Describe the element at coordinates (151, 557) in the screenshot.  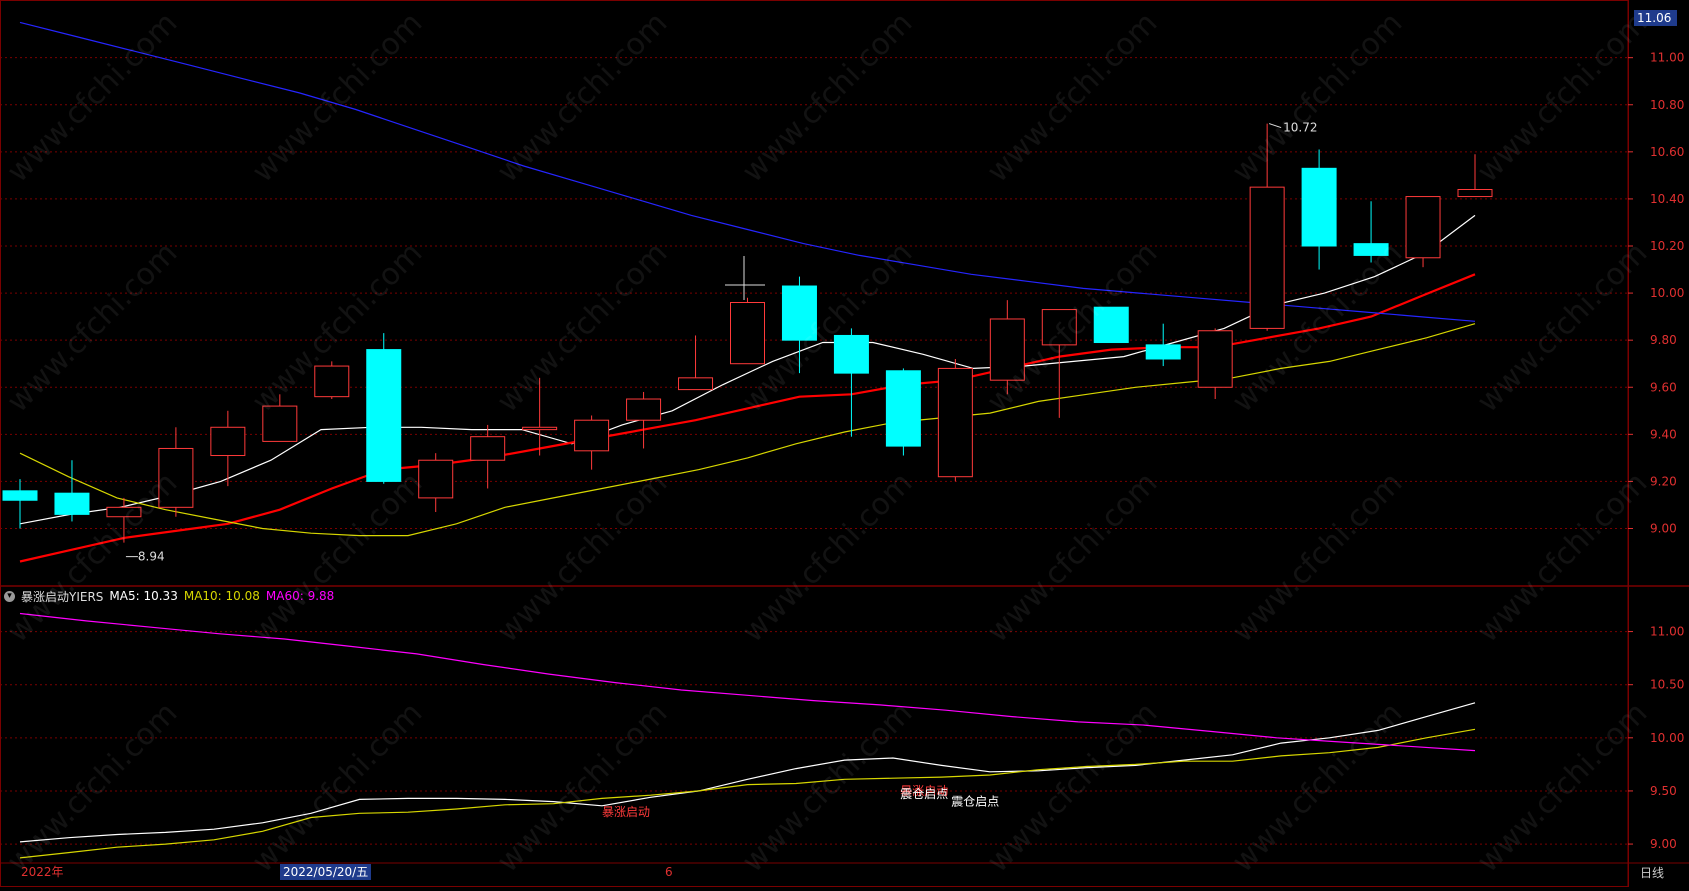
I see `low-price-label: 8.94` at that location.